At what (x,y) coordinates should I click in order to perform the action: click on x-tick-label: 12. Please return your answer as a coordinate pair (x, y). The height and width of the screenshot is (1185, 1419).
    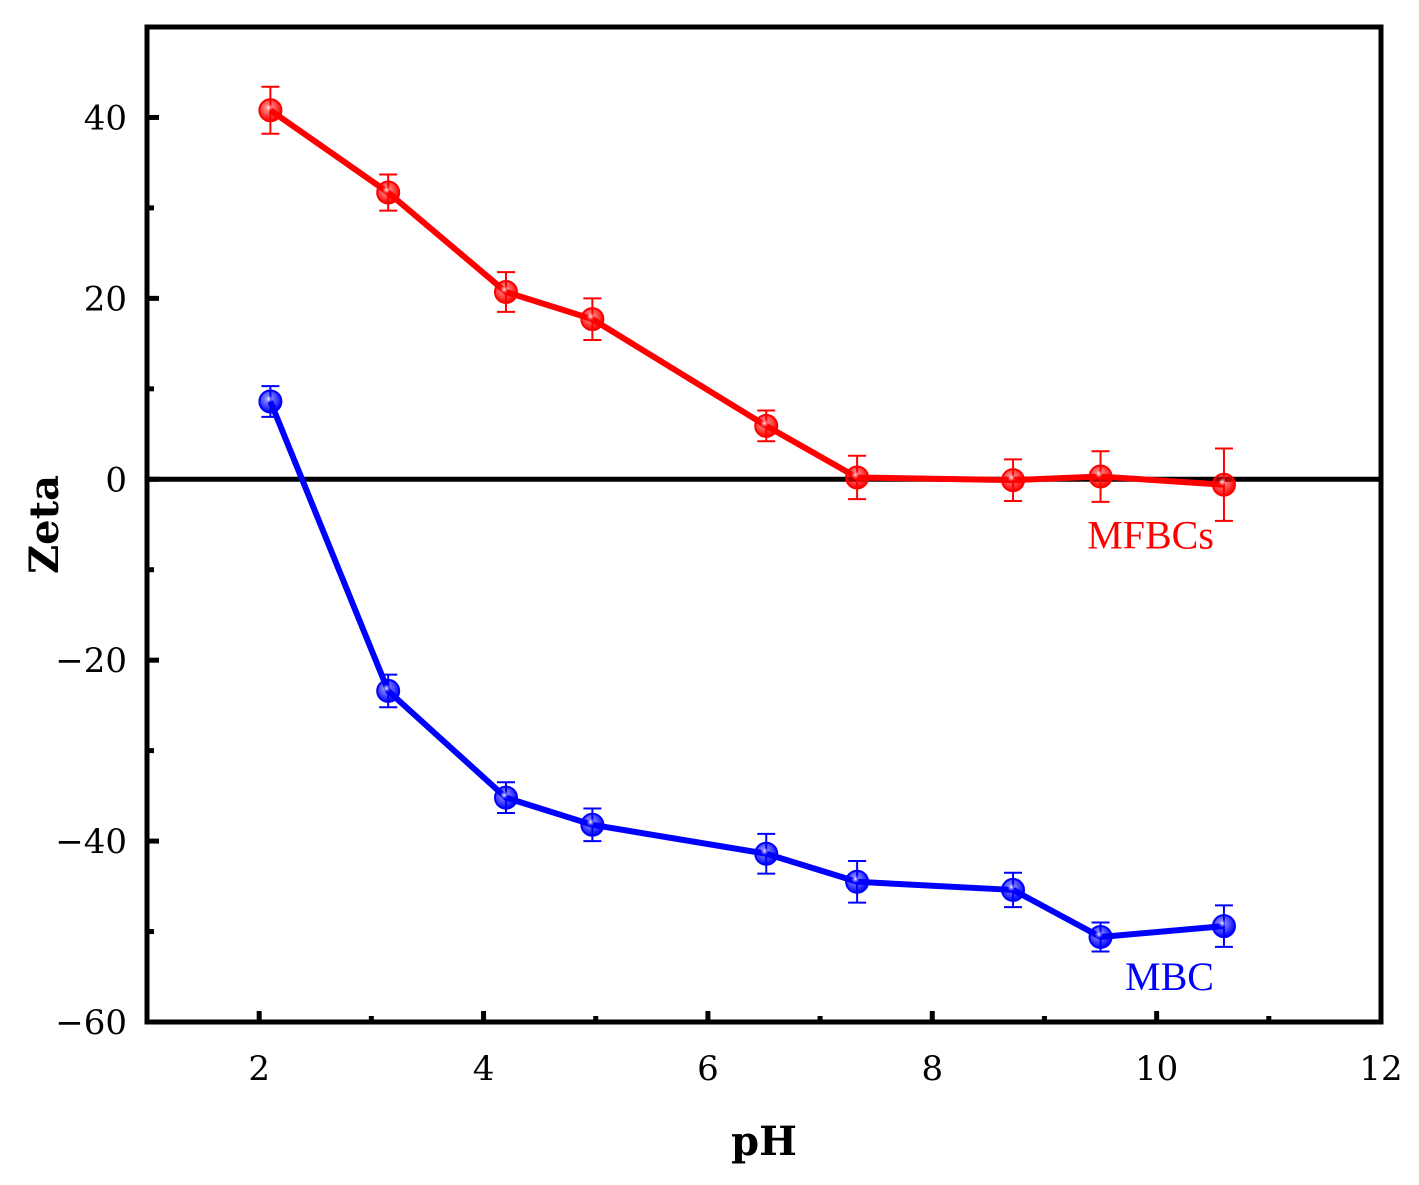
    Looking at the image, I should click on (1380, 1069).